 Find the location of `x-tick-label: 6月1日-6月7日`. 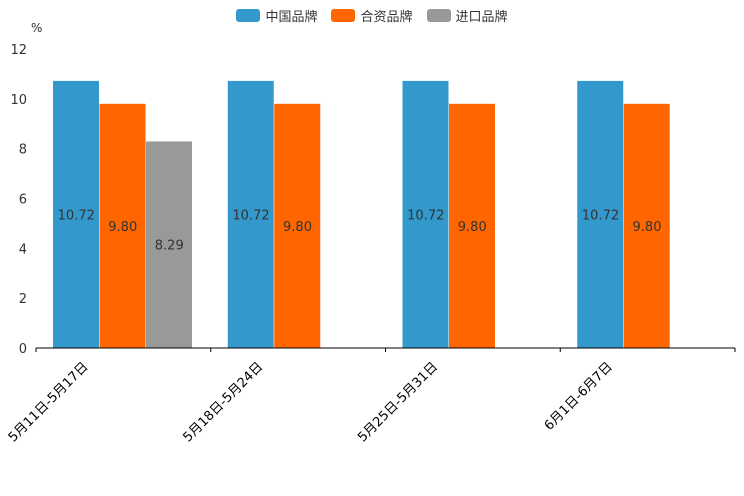

x-tick-label: 6月1日-6月7日 is located at coordinates (579, 397).